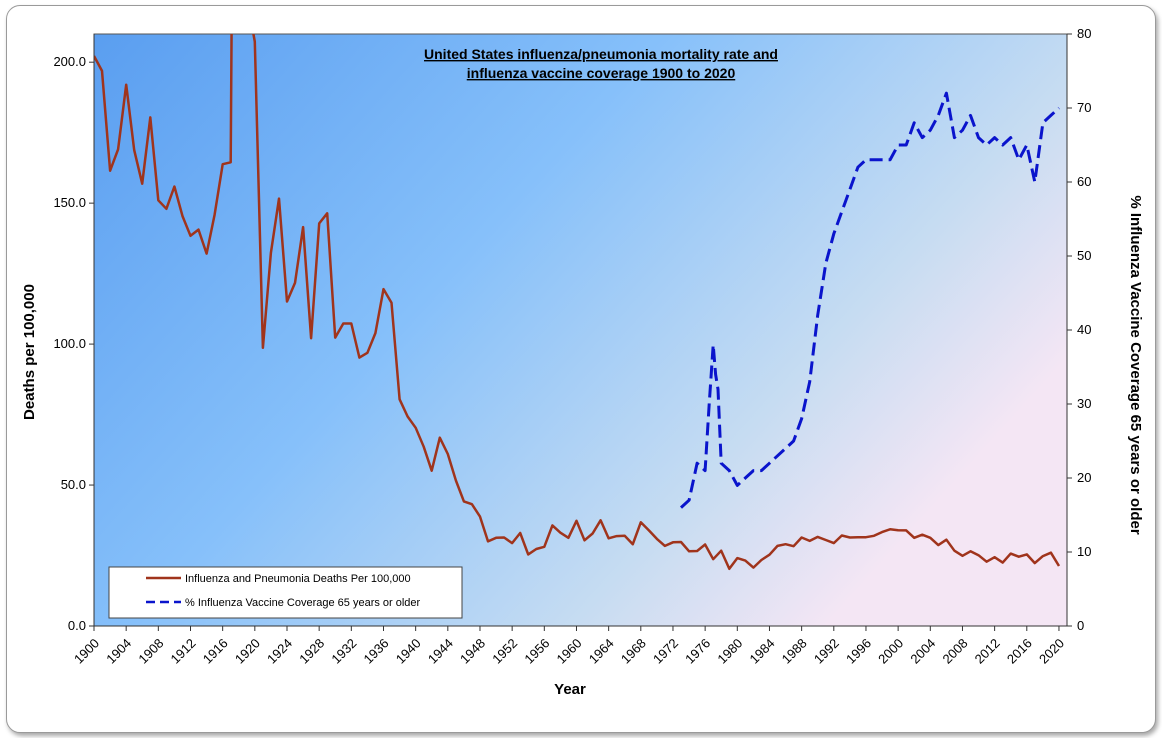 The width and height of the screenshot is (1162, 738). Describe the element at coordinates (376, 651) in the screenshot. I see `x-tick-label: 1936` at that location.